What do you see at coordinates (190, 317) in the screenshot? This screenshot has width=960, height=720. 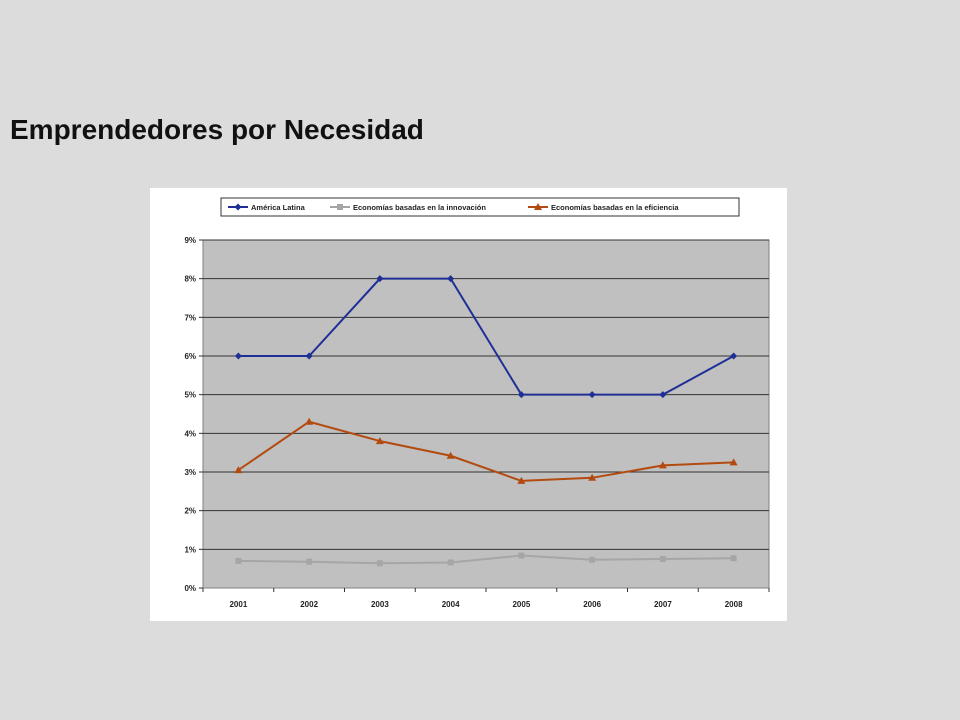 I see `y-tick-label: 7%` at bounding box center [190, 317].